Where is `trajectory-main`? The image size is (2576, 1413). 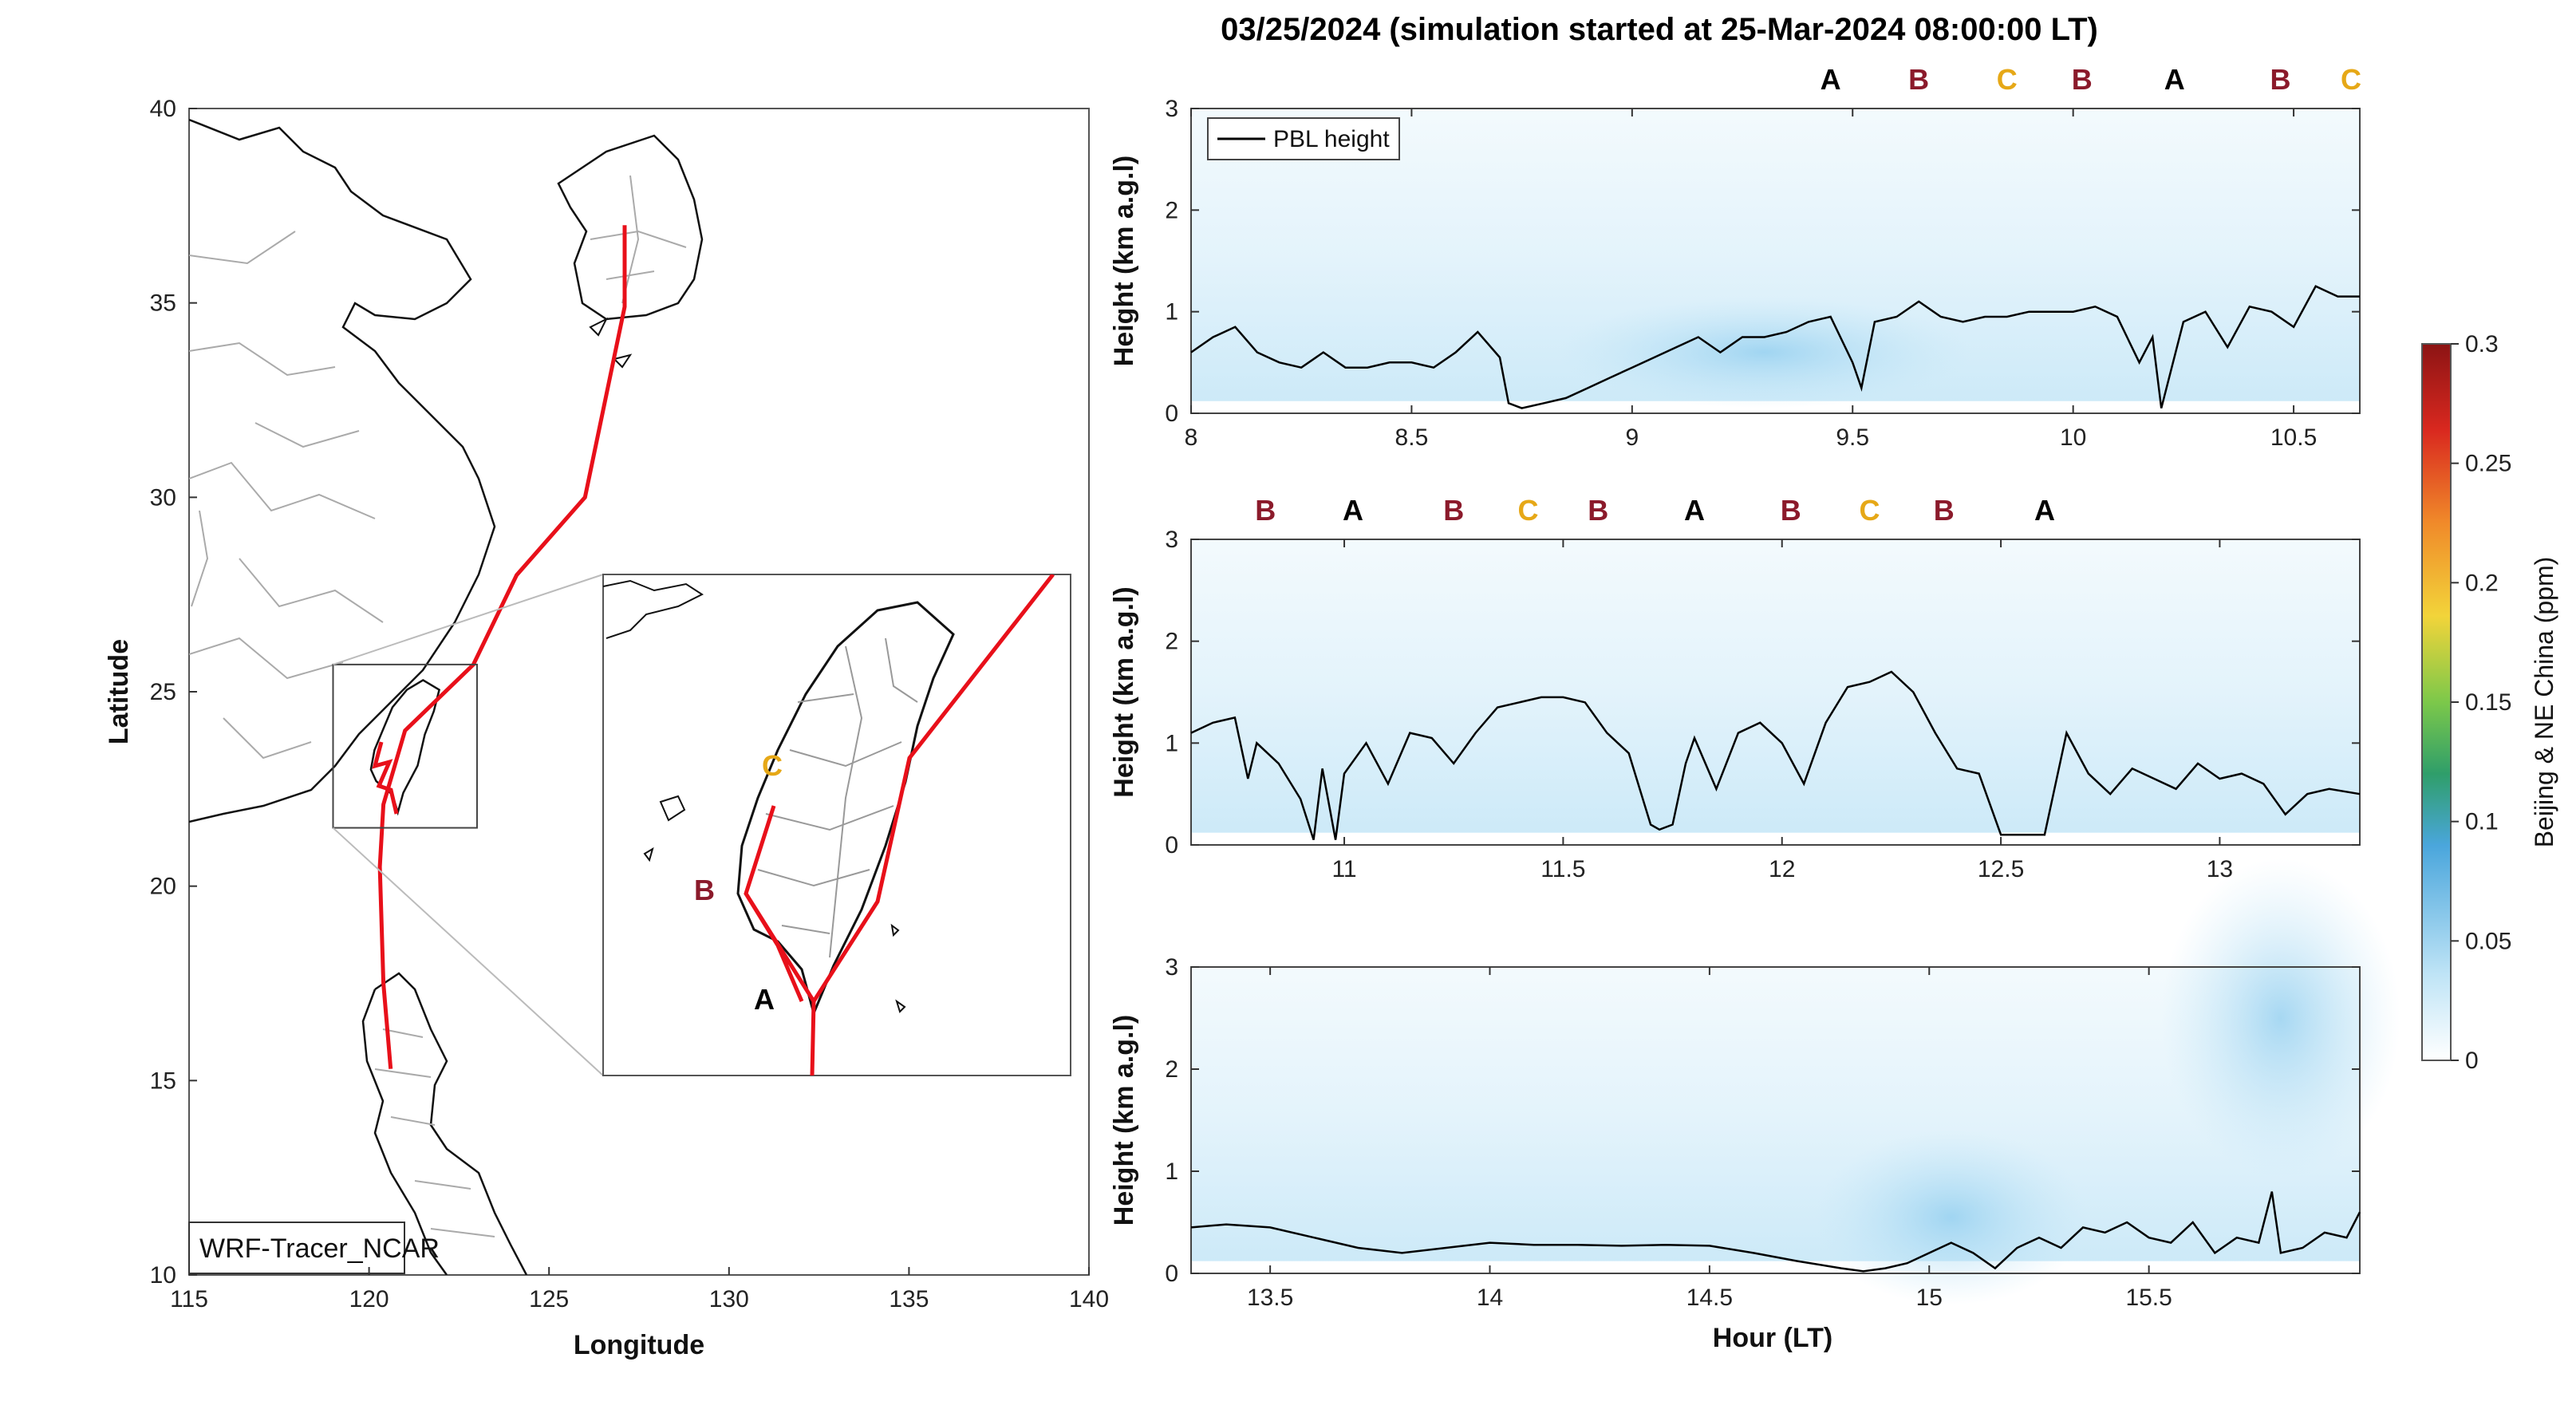 trajectory-main is located at coordinates (502, 647).